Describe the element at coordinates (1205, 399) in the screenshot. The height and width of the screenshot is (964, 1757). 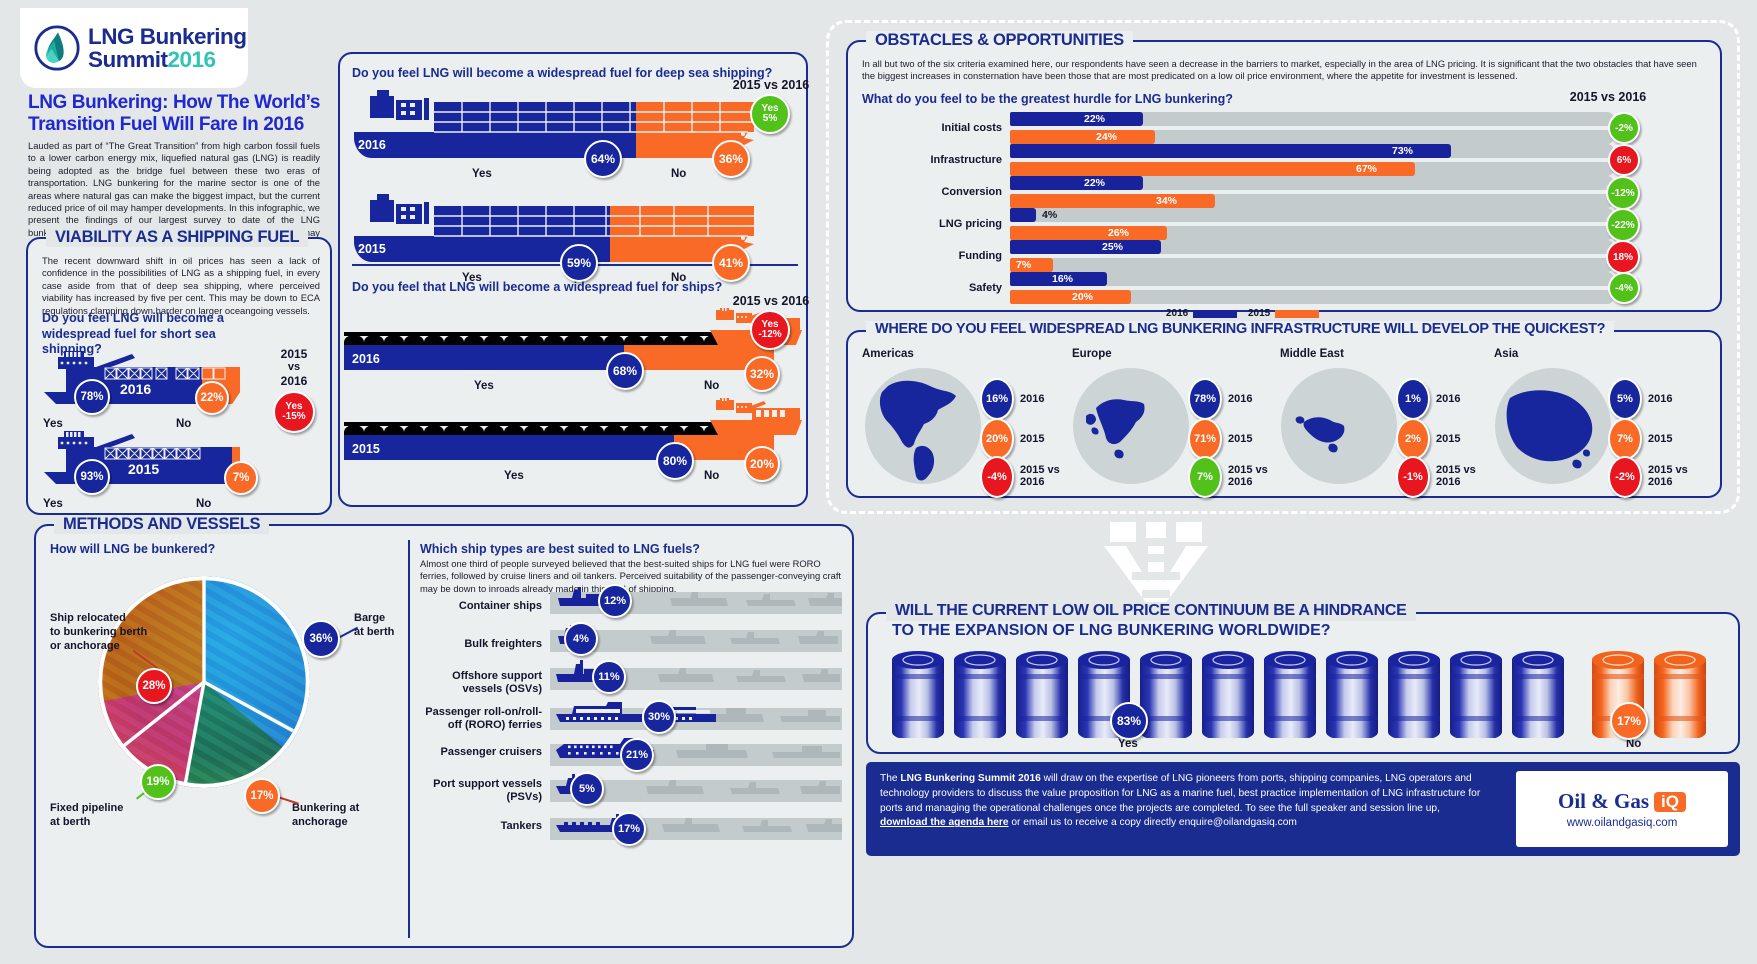
I see `region-europe-2016-value: 78%` at that location.